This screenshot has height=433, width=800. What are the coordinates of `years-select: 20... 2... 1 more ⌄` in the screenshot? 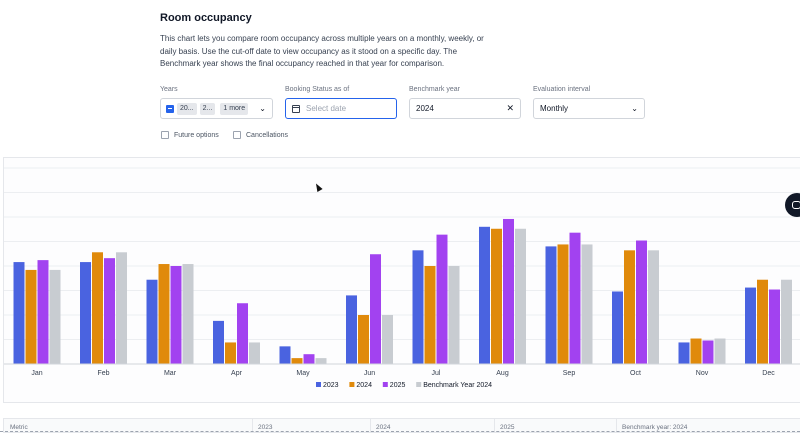 It's located at (216, 108).